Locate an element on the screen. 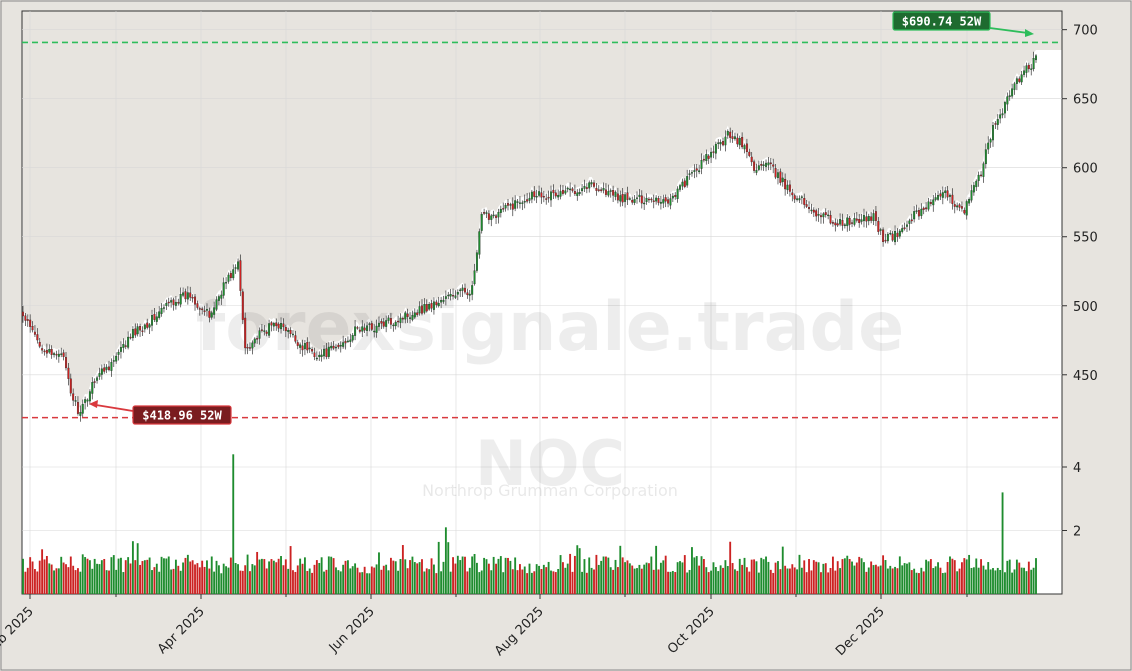  volume-tick-label: 4 is located at coordinates (1077, 468).